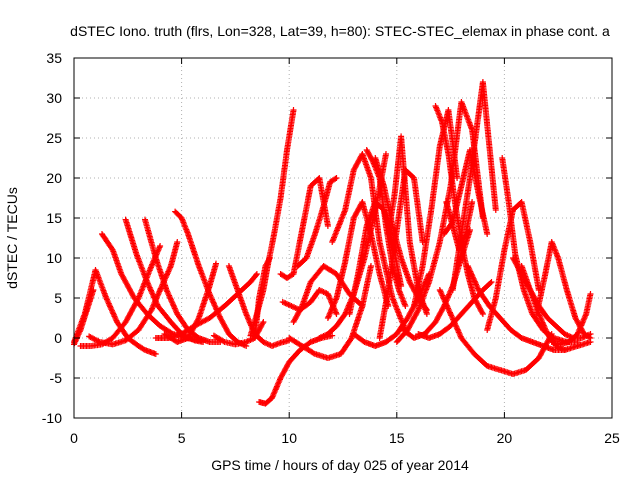 This screenshot has width=640, height=480. I want to click on y-tick-label: 10, so click(54, 258).